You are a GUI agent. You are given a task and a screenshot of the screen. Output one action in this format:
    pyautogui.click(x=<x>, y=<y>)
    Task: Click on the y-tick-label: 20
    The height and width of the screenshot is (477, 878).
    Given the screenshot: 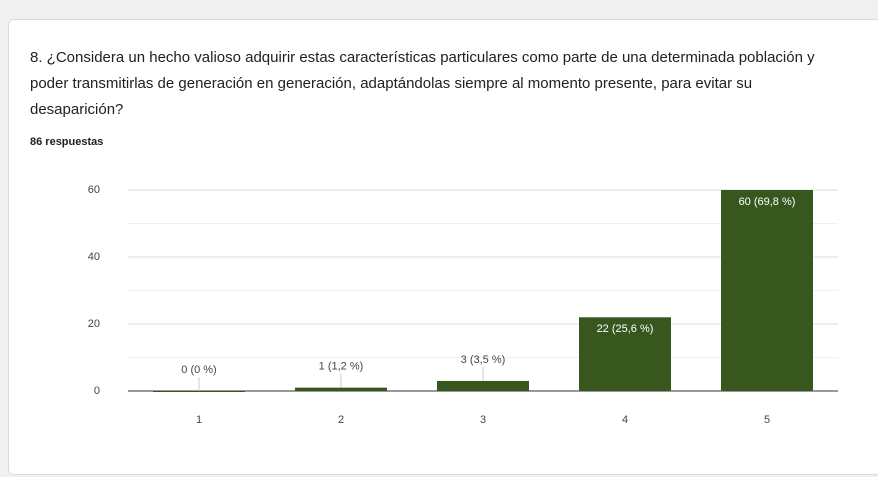 What is the action you would take?
    pyautogui.click(x=94, y=324)
    